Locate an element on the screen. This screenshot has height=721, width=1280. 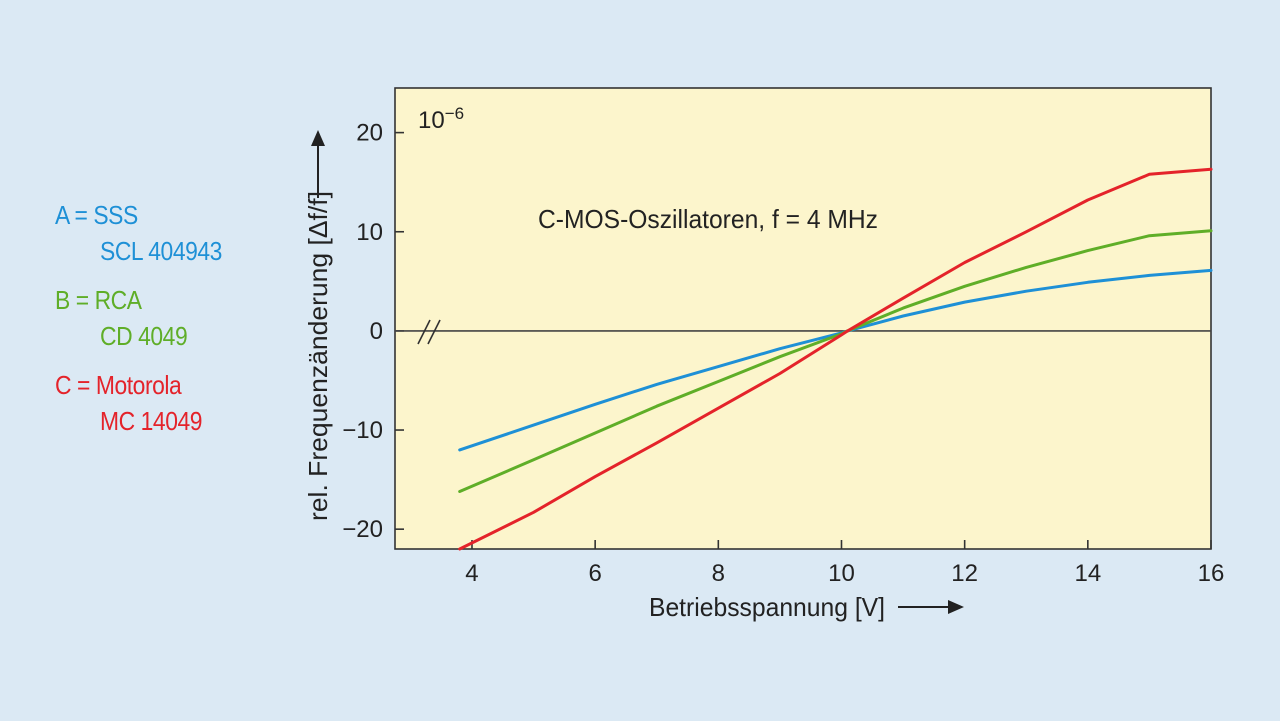
x-tick-label: 8 is located at coordinates (718, 573).